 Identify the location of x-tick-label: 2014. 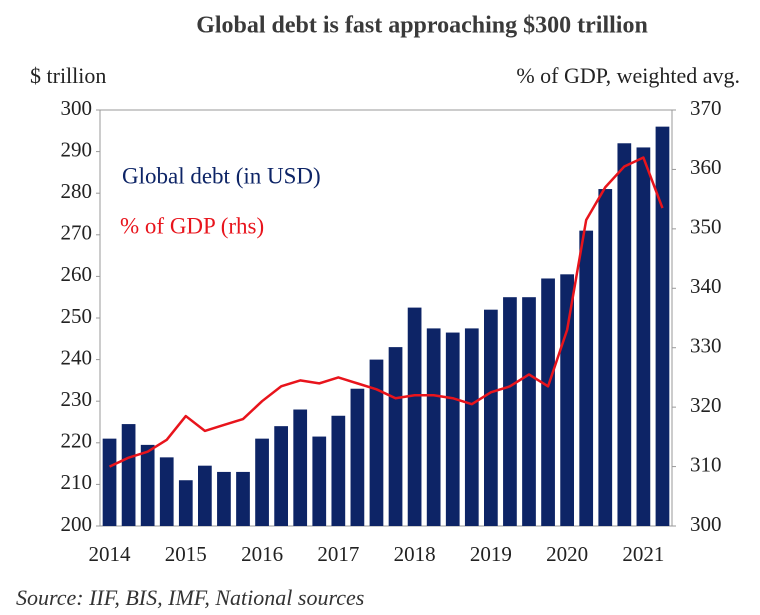
(110, 554).